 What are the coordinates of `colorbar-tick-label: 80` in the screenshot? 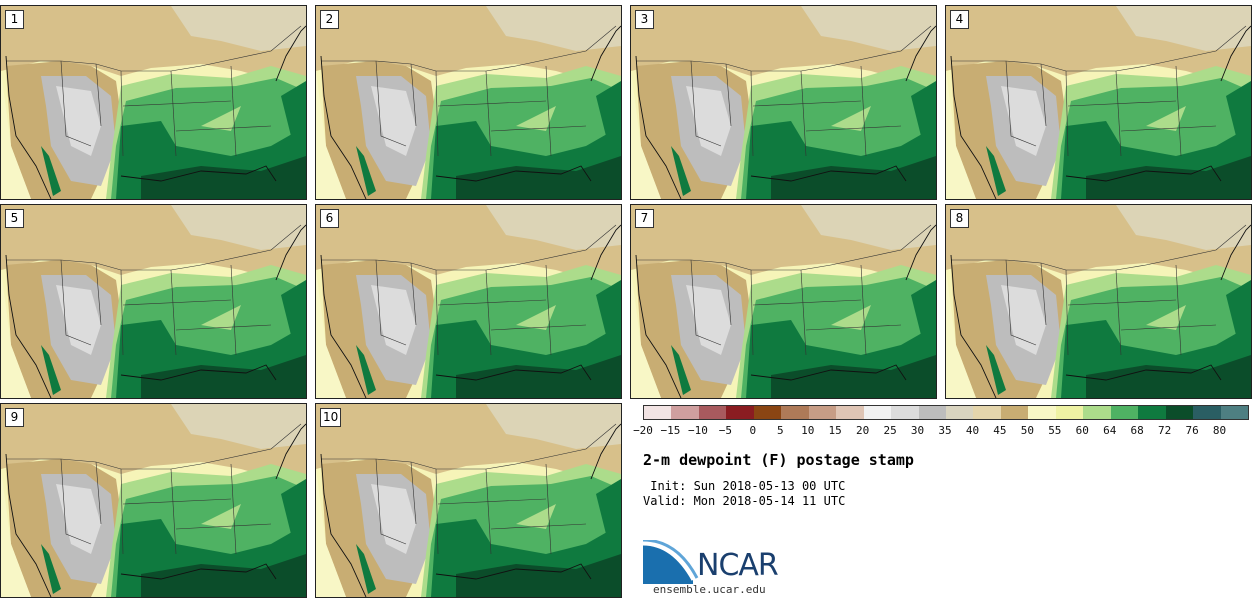 It's located at (1219, 430).